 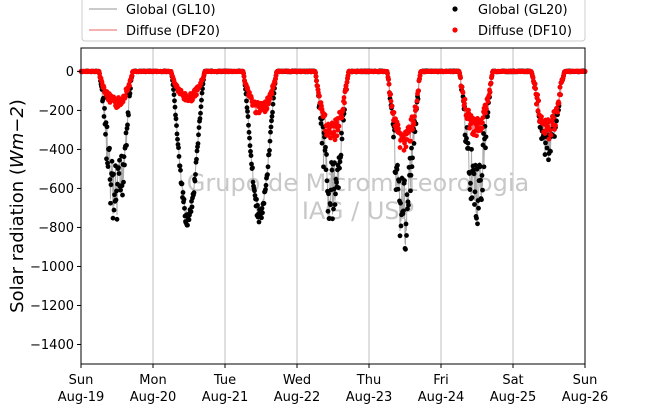 I want to click on x-tick-date-label: Aug-22, so click(x=297, y=397).